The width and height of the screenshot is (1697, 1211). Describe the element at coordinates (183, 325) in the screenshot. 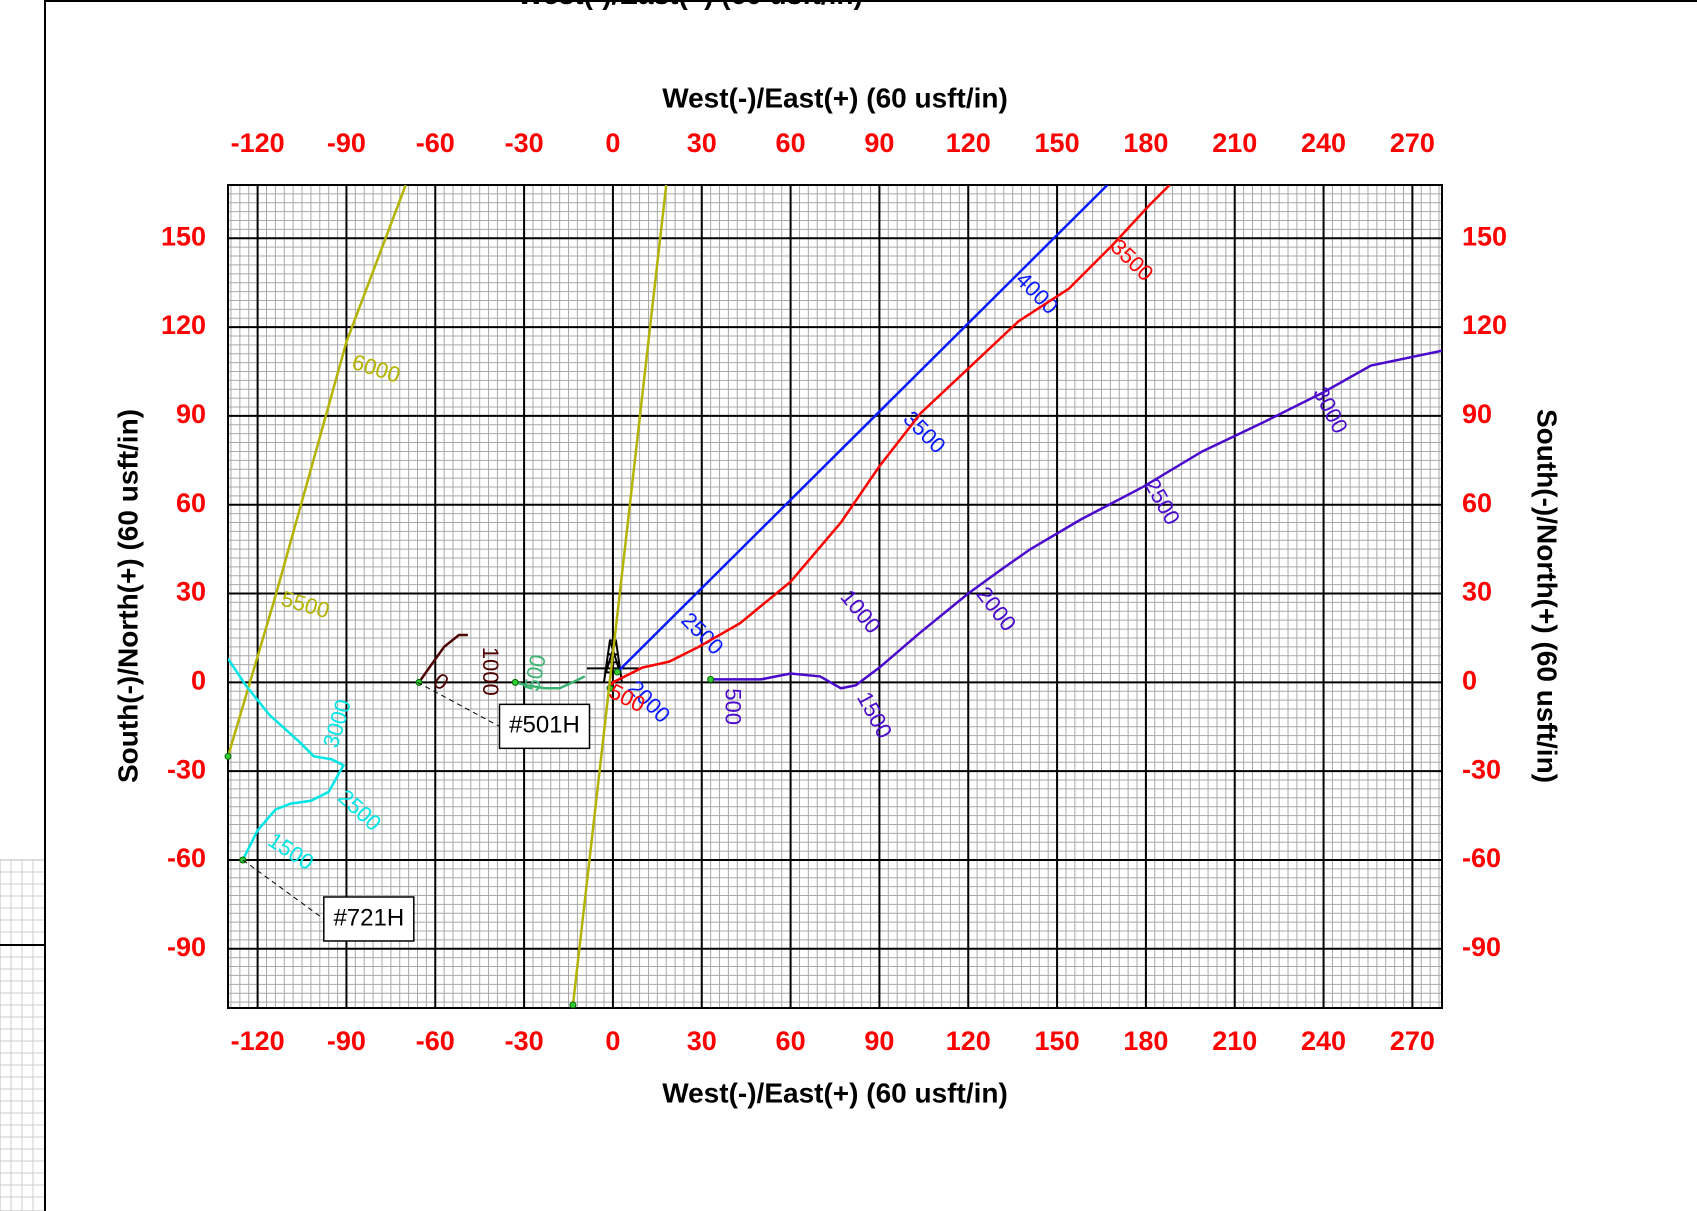

I see `y-tick-label: 120` at that location.